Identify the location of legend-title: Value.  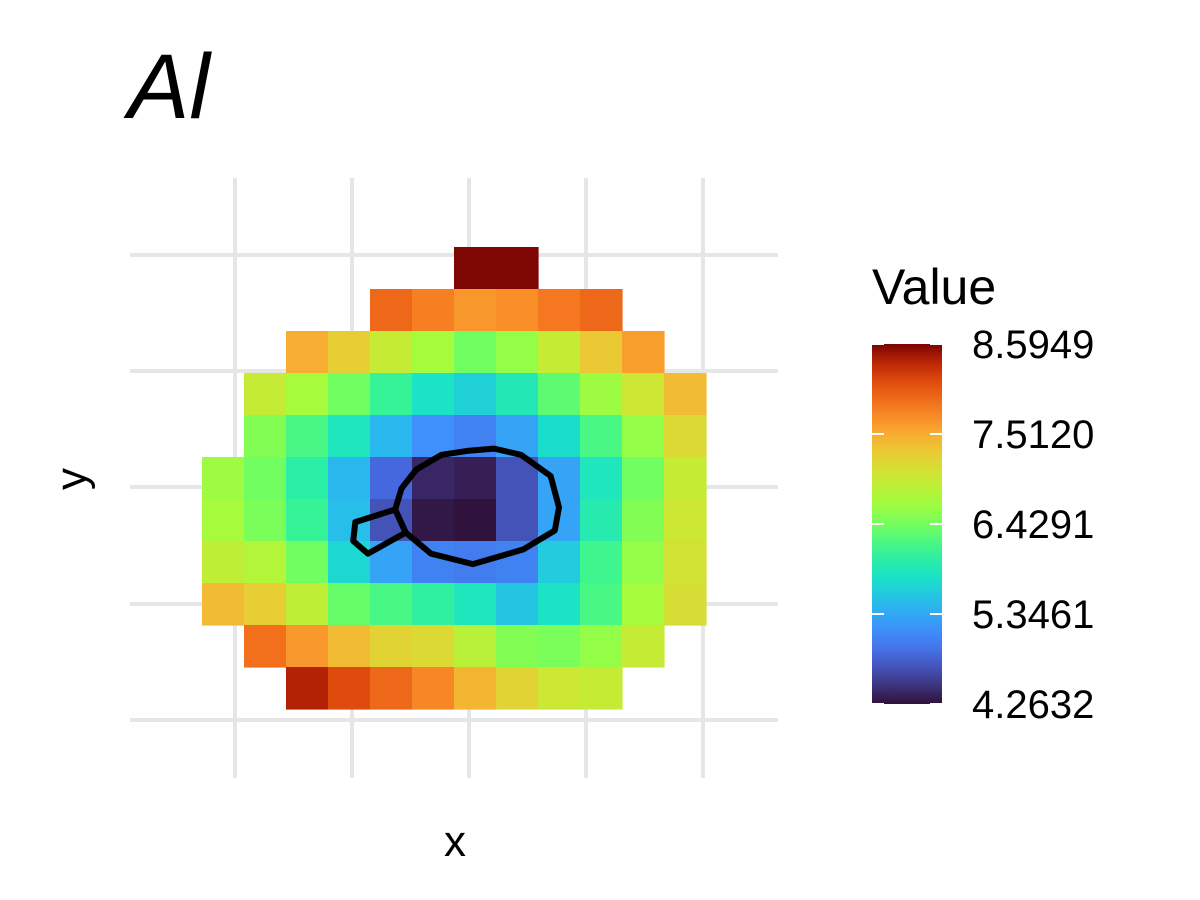
(934, 287).